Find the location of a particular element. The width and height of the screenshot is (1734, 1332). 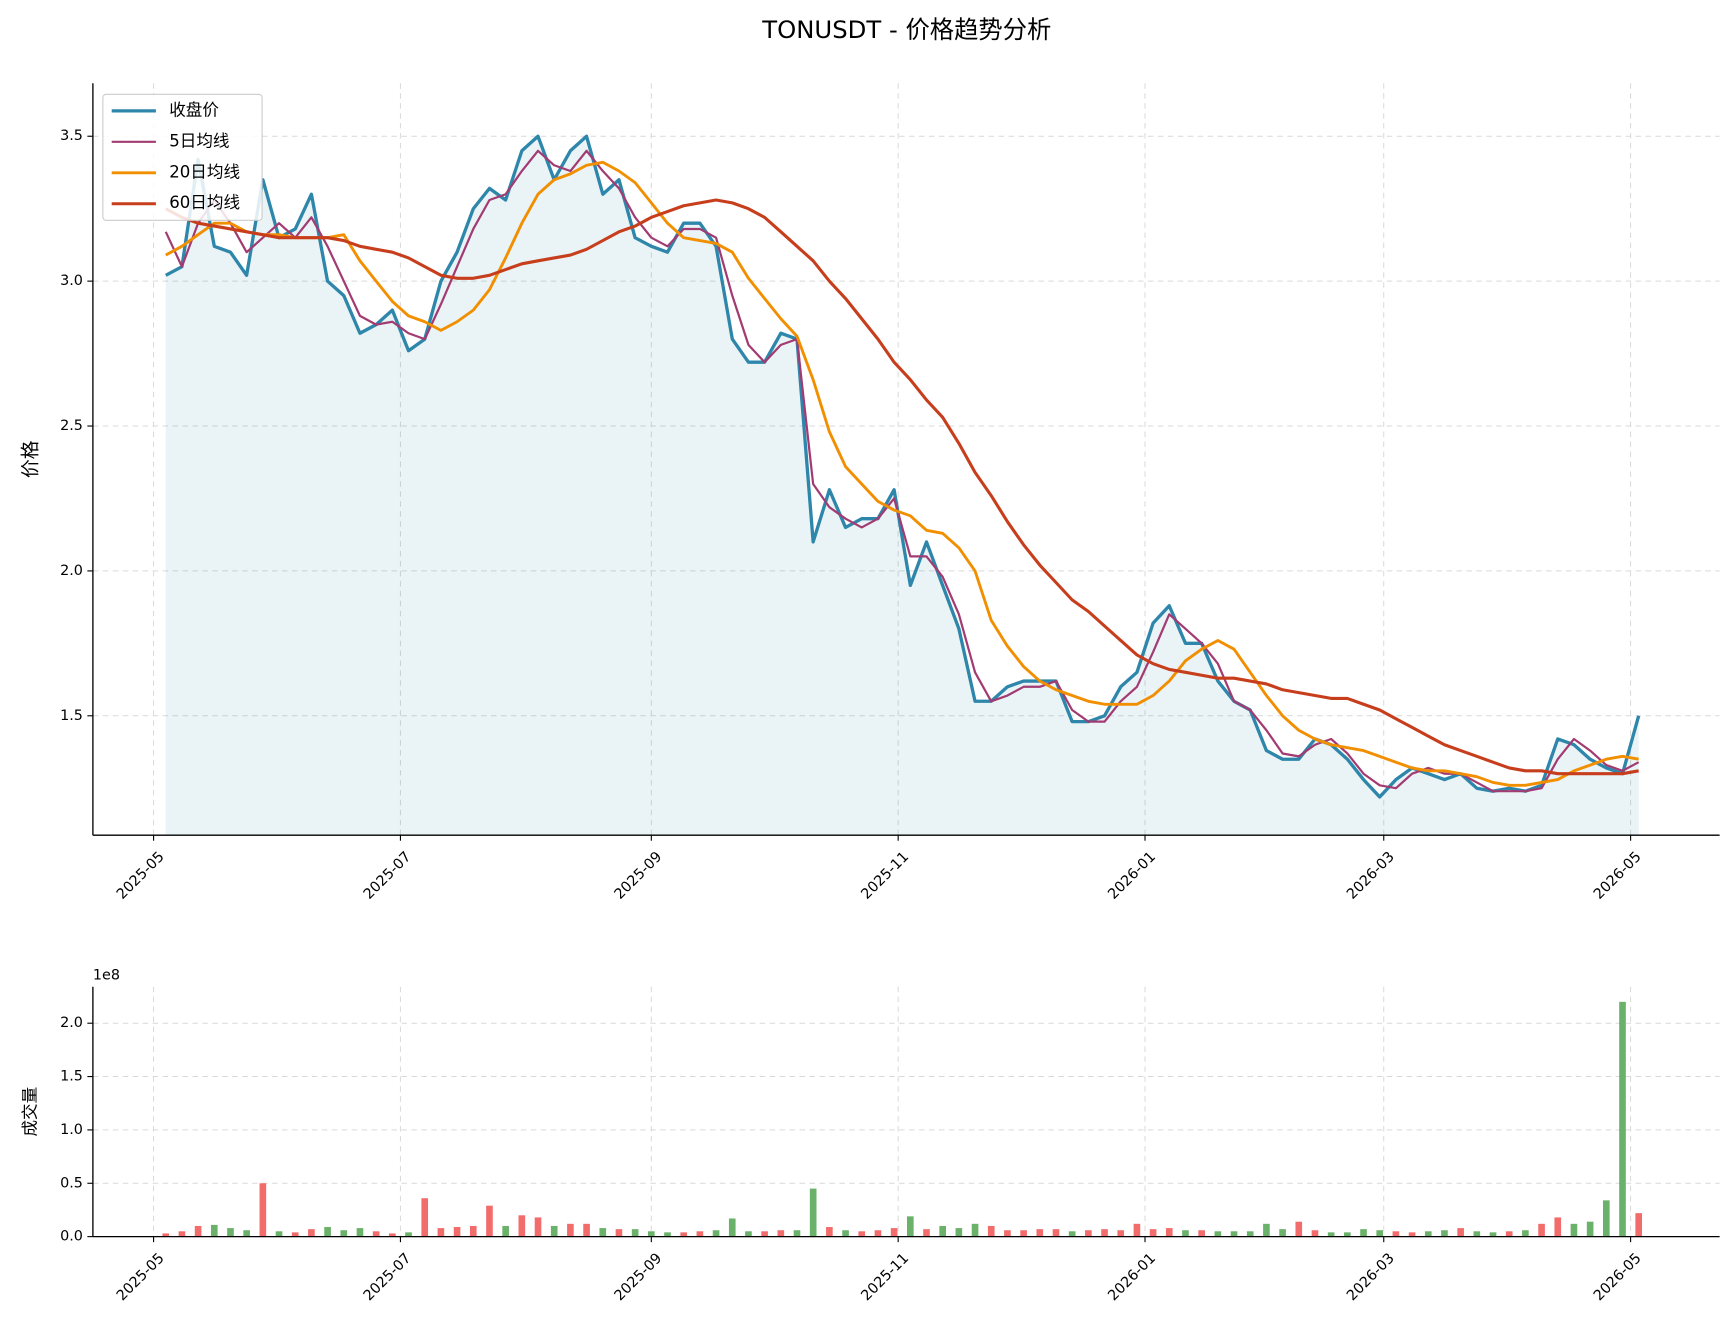

y-tick-label: 3.0 is located at coordinates (71, 281).